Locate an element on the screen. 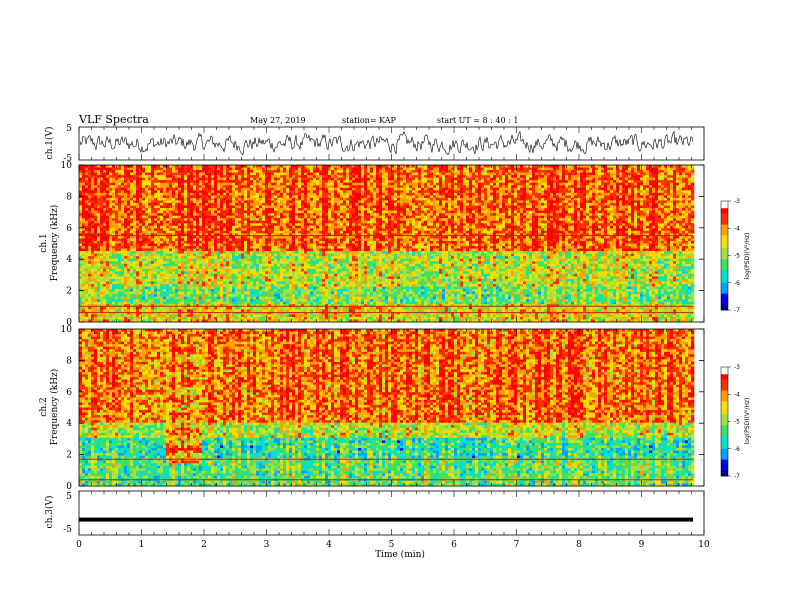 The image size is (792, 612). date-label: May 27, 2019 is located at coordinates (278, 120).